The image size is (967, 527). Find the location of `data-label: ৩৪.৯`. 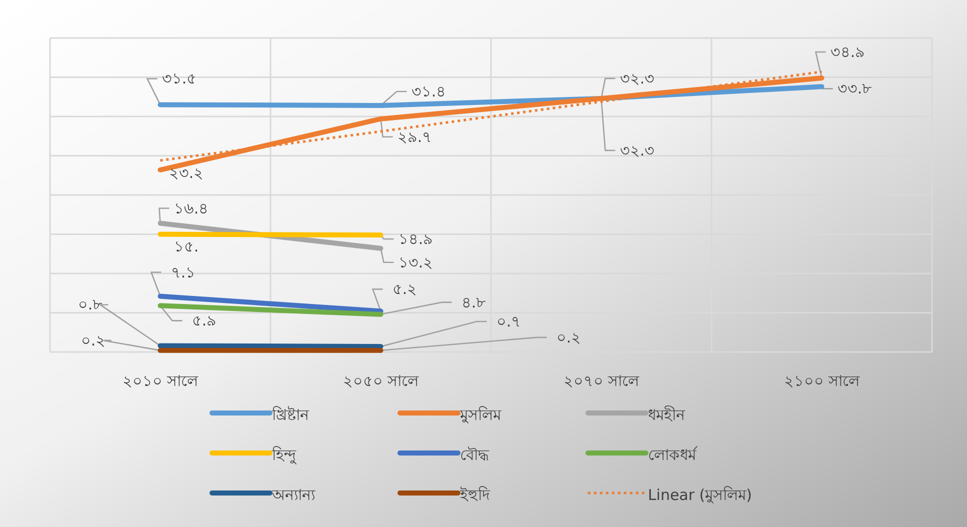

data-label: ৩৪.৯ is located at coordinates (848, 52).